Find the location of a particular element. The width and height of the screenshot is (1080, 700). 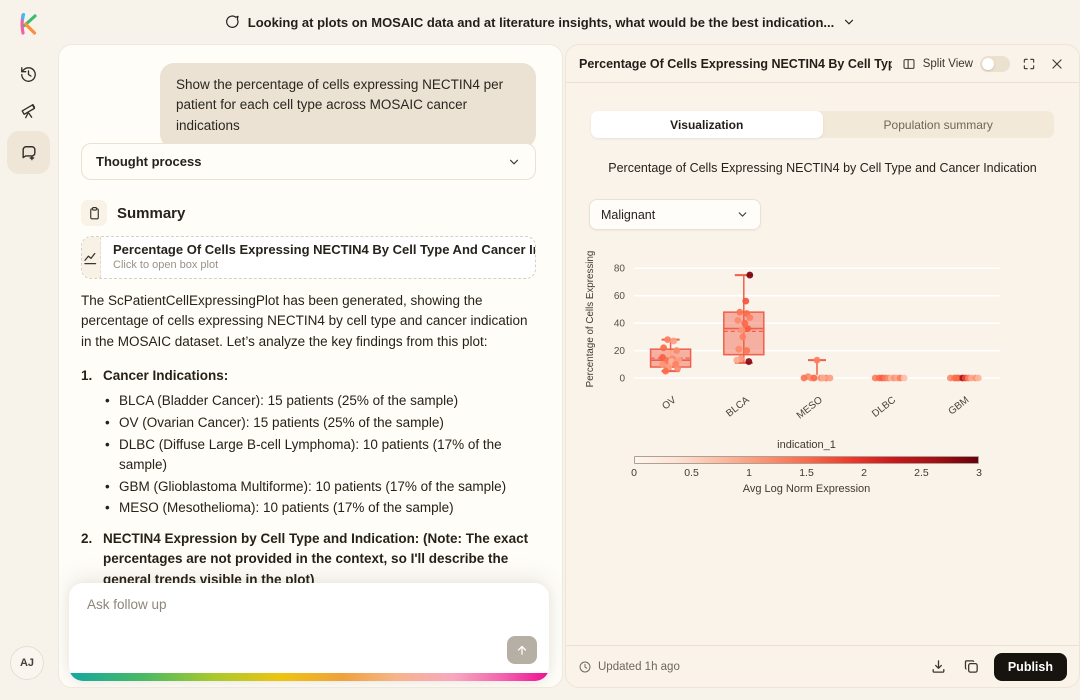

publish-button: Publish is located at coordinates (1030, 666).